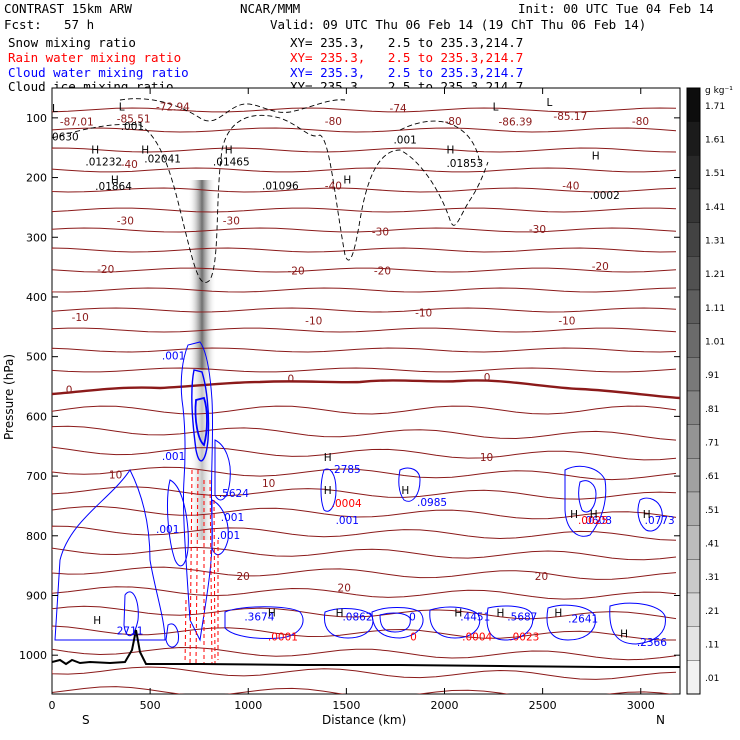 The height and width of the screenshot is (740, 740). Describe the element at coordinates (543, 705) in the screenshot. I see `x-tick-label: 2500` at that location.